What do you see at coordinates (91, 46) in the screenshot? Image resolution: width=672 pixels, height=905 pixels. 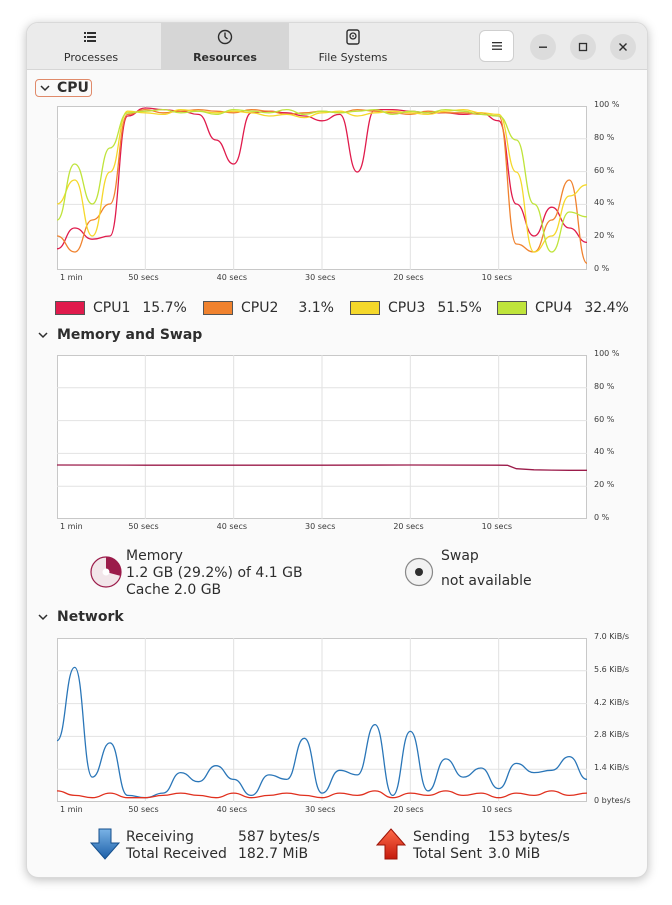 I see `tab-processes: Processes` at bounding box center [91, 46].